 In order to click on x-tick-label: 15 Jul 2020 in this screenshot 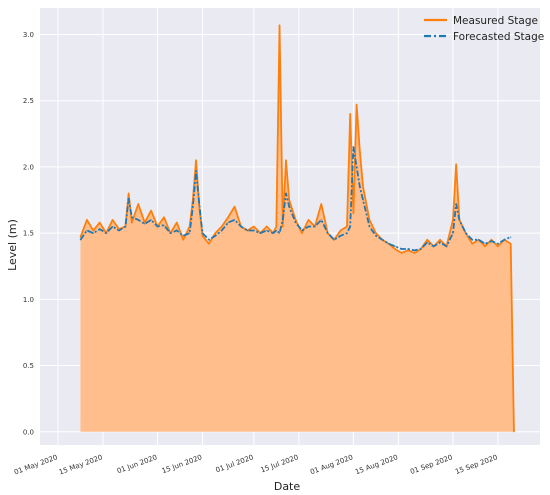, I will do `click(280, 463)`.